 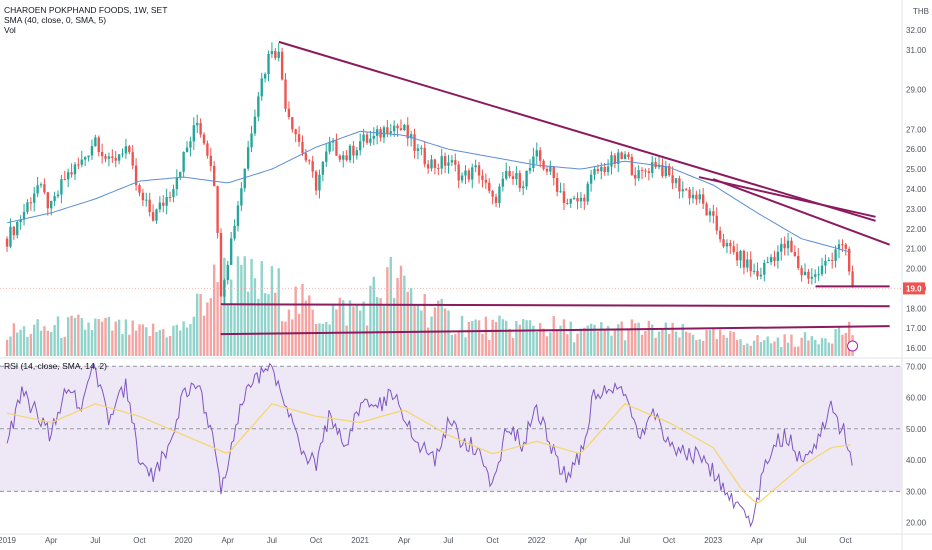 What do you see at coordinates (921, 11) in the screenshot?
I see `currency-label: THB` at bounding box center [921, 11].